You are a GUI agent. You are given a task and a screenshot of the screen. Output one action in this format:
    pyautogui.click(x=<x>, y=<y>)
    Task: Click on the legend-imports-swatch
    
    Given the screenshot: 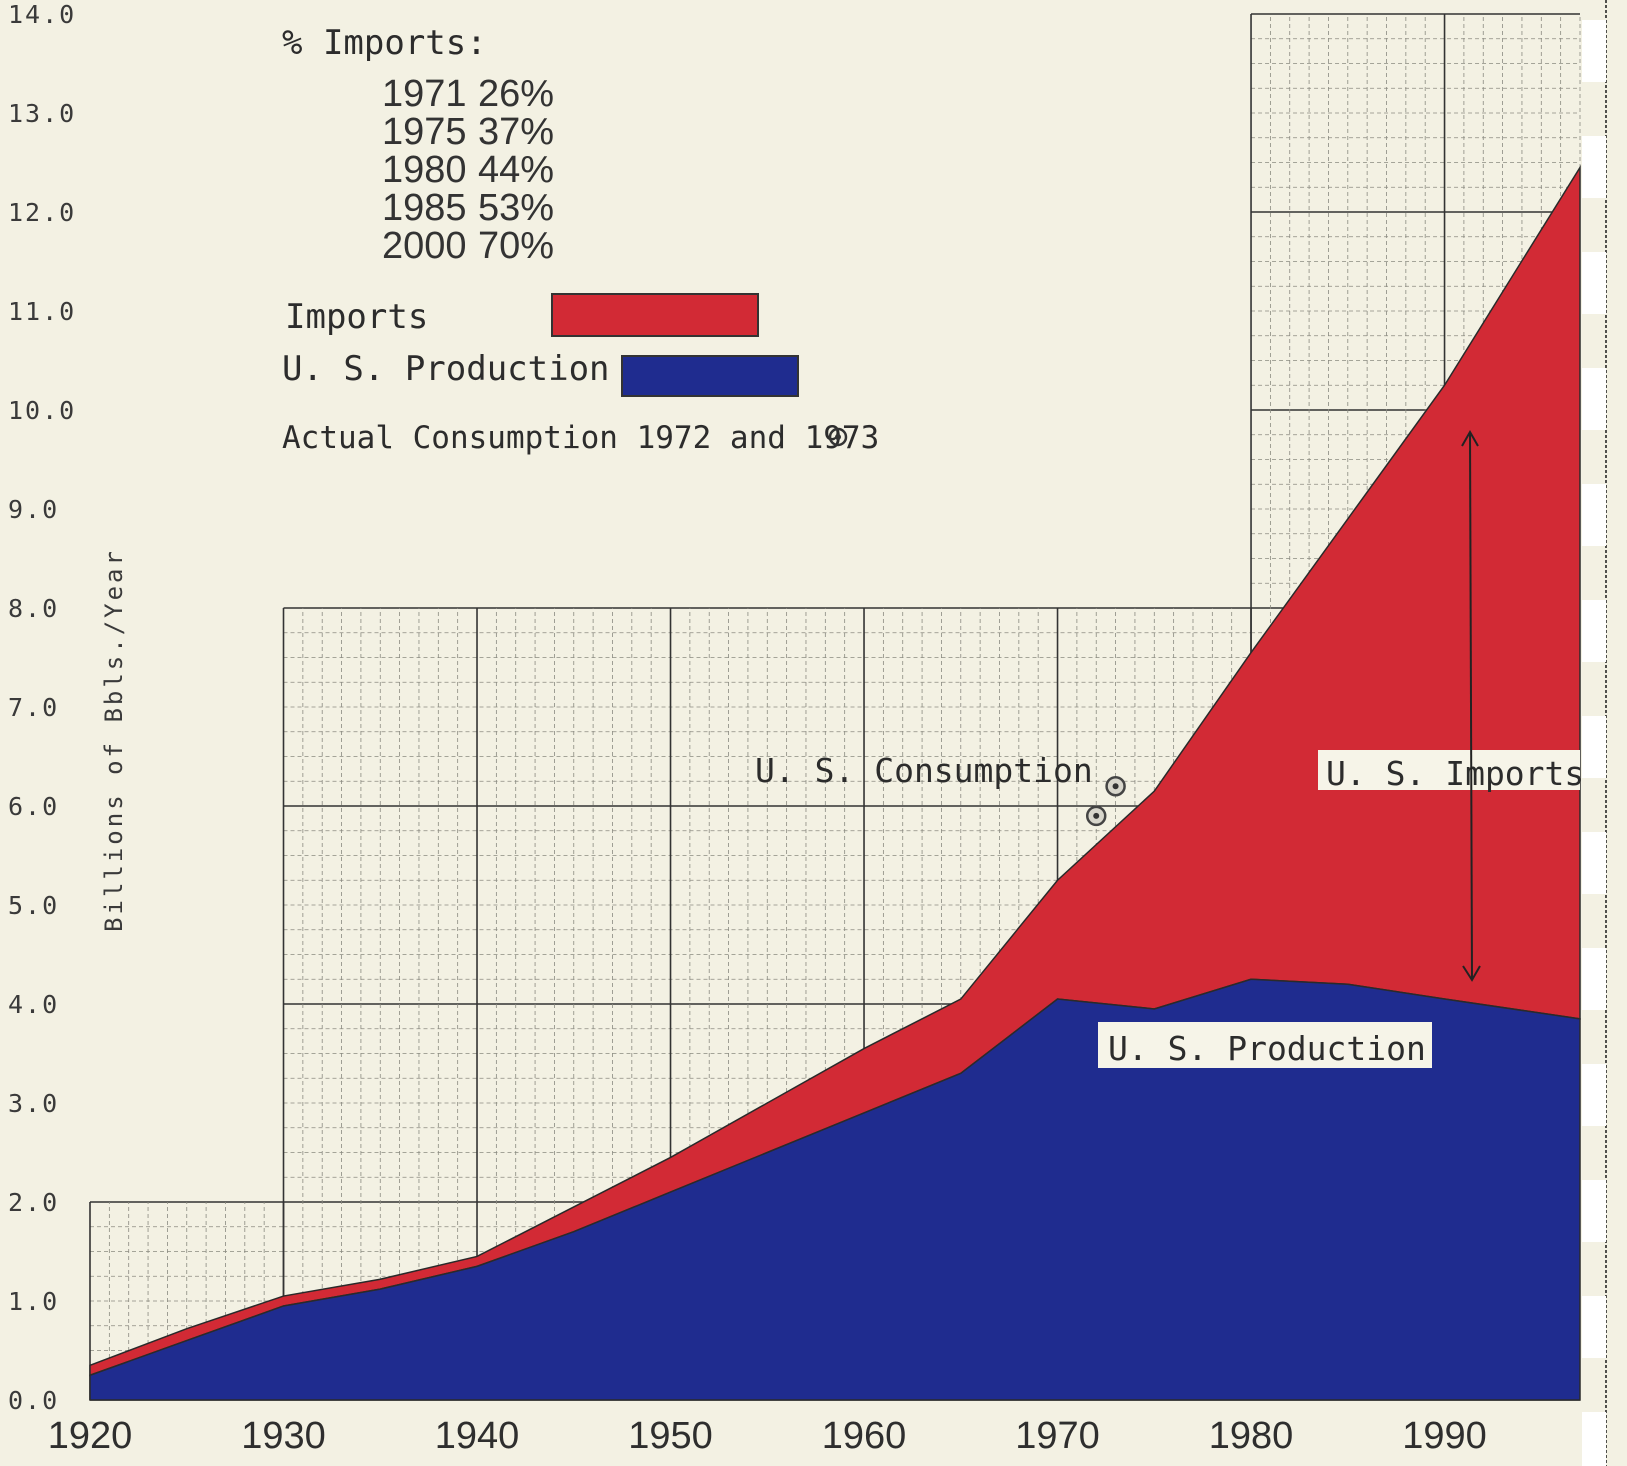 What is the action you would take?
    pyautogui.click(x=655, y=315)
    